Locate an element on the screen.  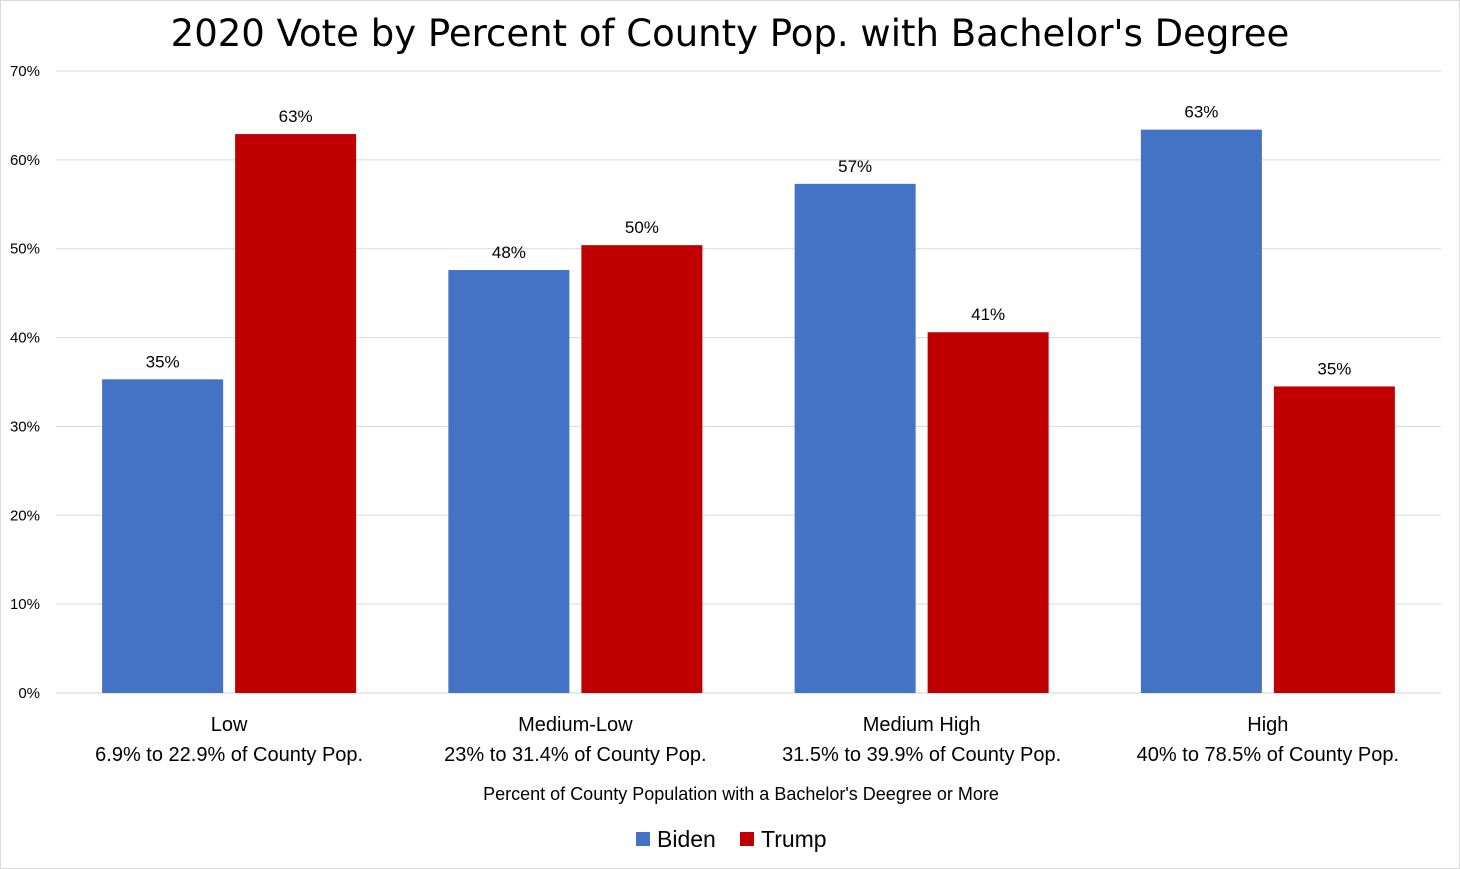
legend-swatch-biden is located at coordinates (643, 839).